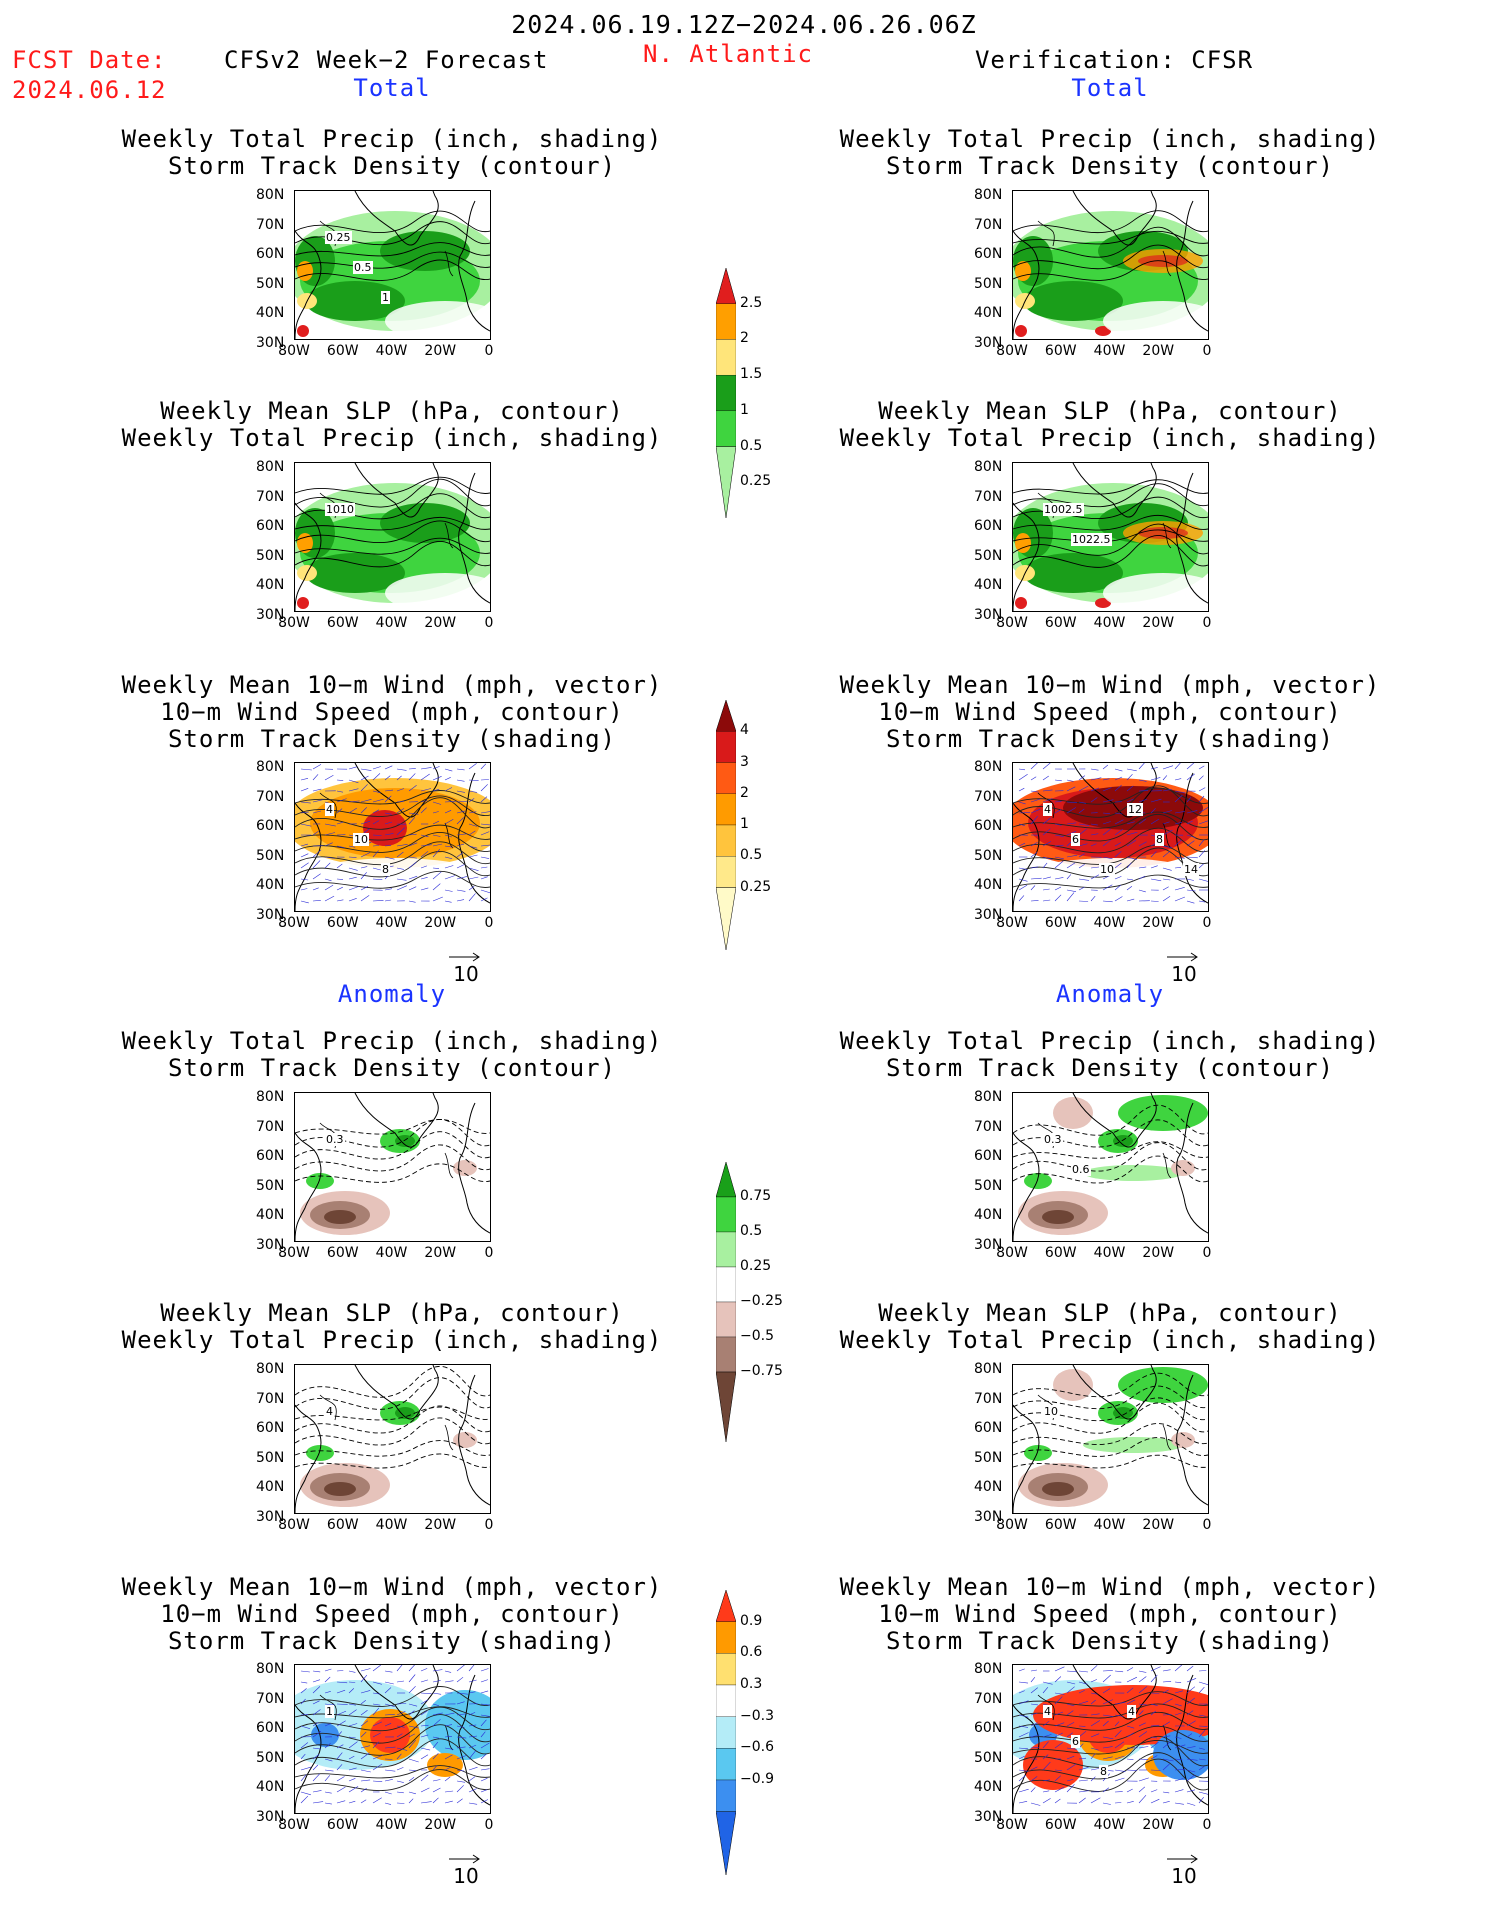  Describe the element at coordinates (1191, 869) in the screenshot. I see `contour-label: 14` at that location.